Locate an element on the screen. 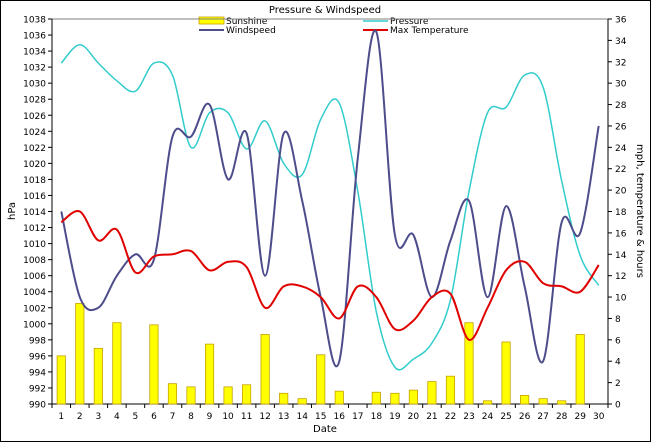  x-tick-label: 6 is located at coordinates (154, 417).